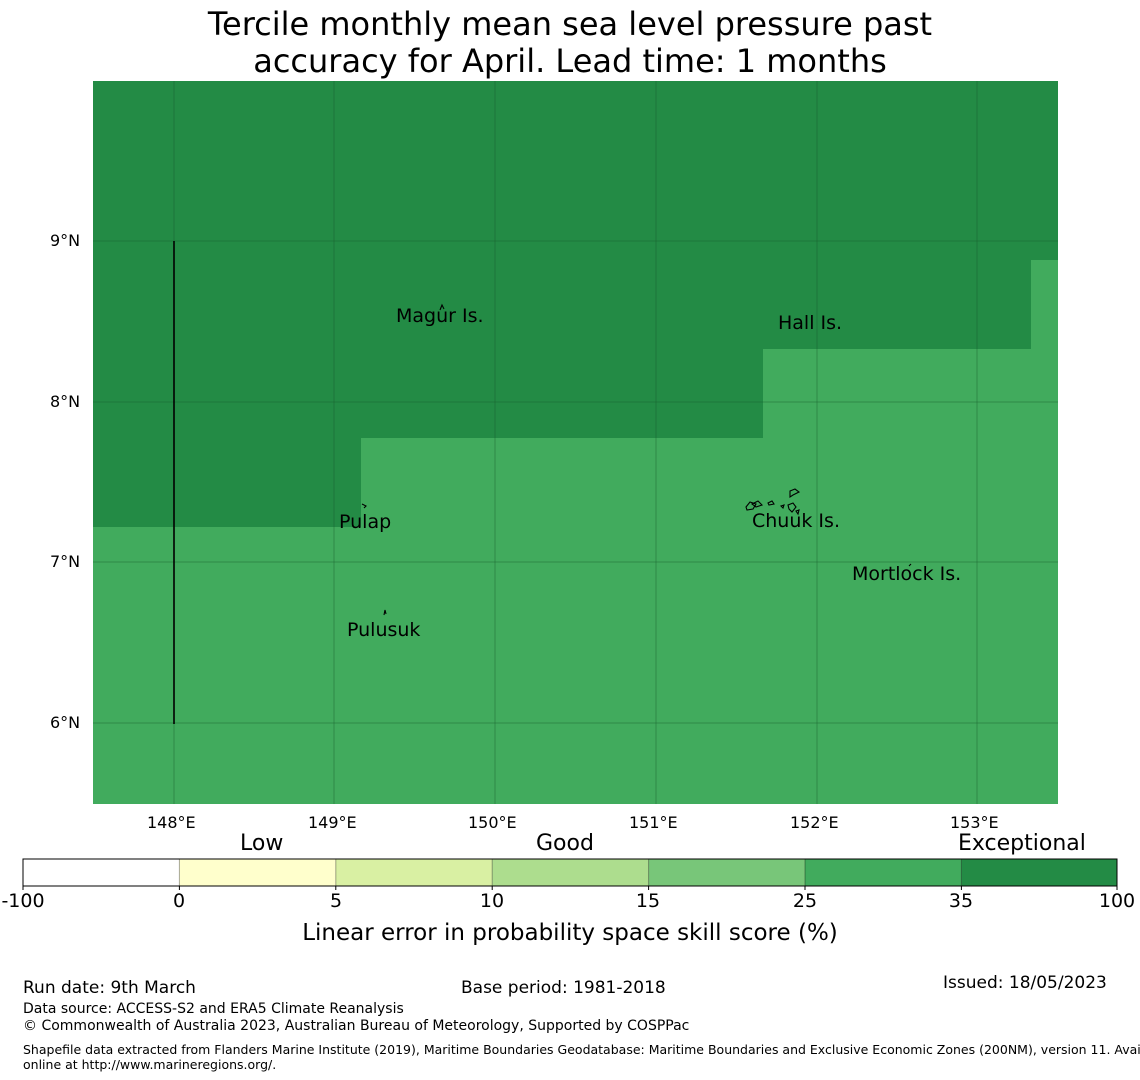 The image size is (1140, 1080). What do you see at coordinates (1025, 983) in the screenshot?
I see `issued-date: Issued: 18/05/2023` at bounding box center [1025, 983].